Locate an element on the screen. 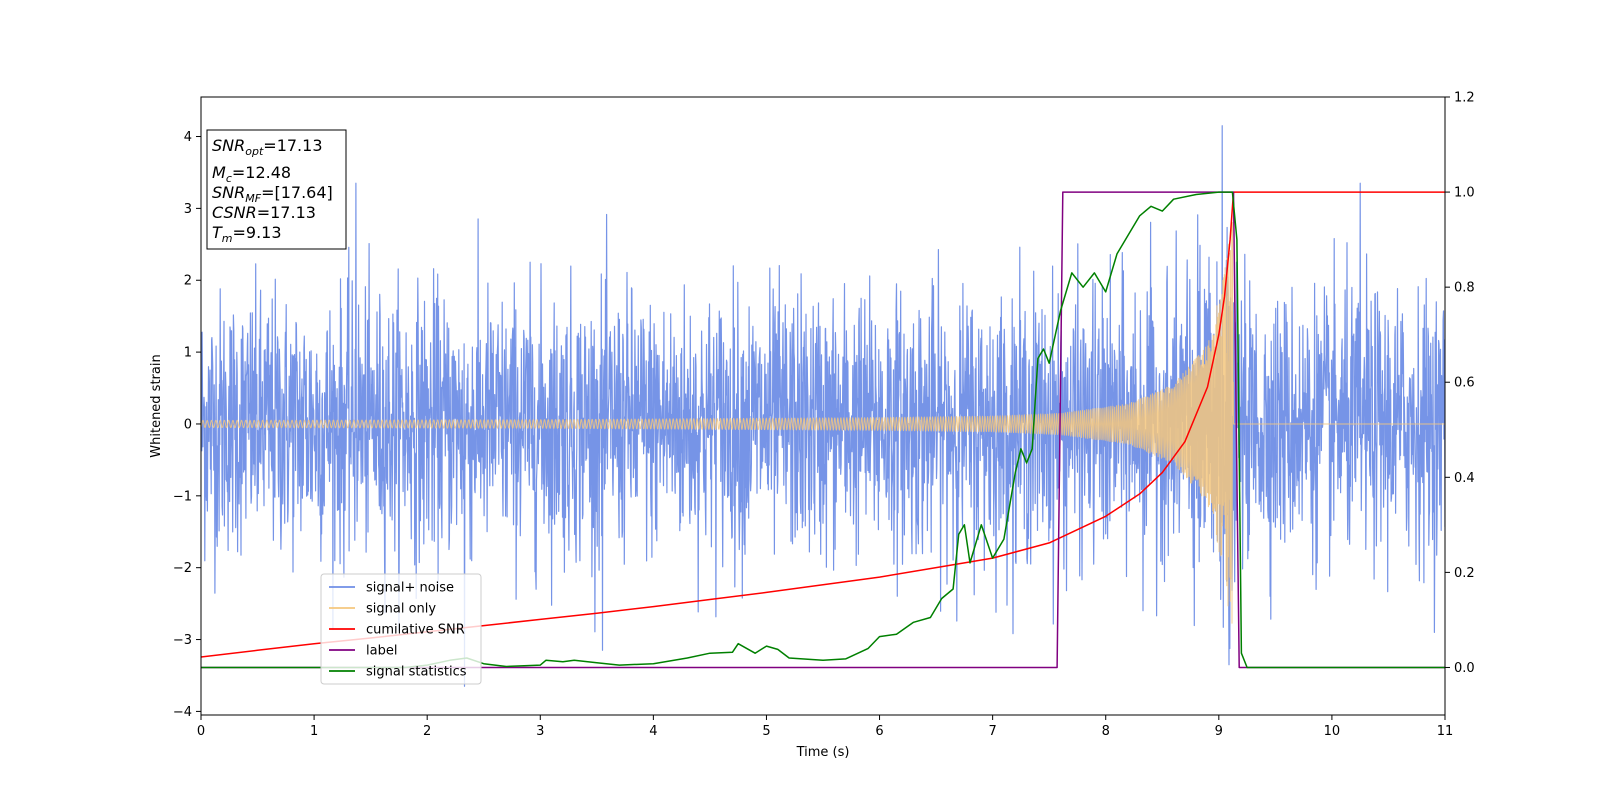 The image size is (1600, 800). y2-tick-label: 1.0 is located at coordinates (1464, 193).